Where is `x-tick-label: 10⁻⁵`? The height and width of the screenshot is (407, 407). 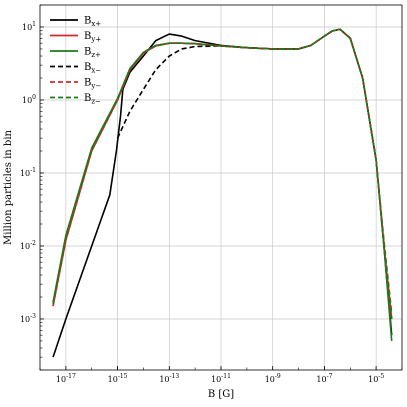 x-tick-label: 10⁻⁵ is located at coordinates (376, 378).